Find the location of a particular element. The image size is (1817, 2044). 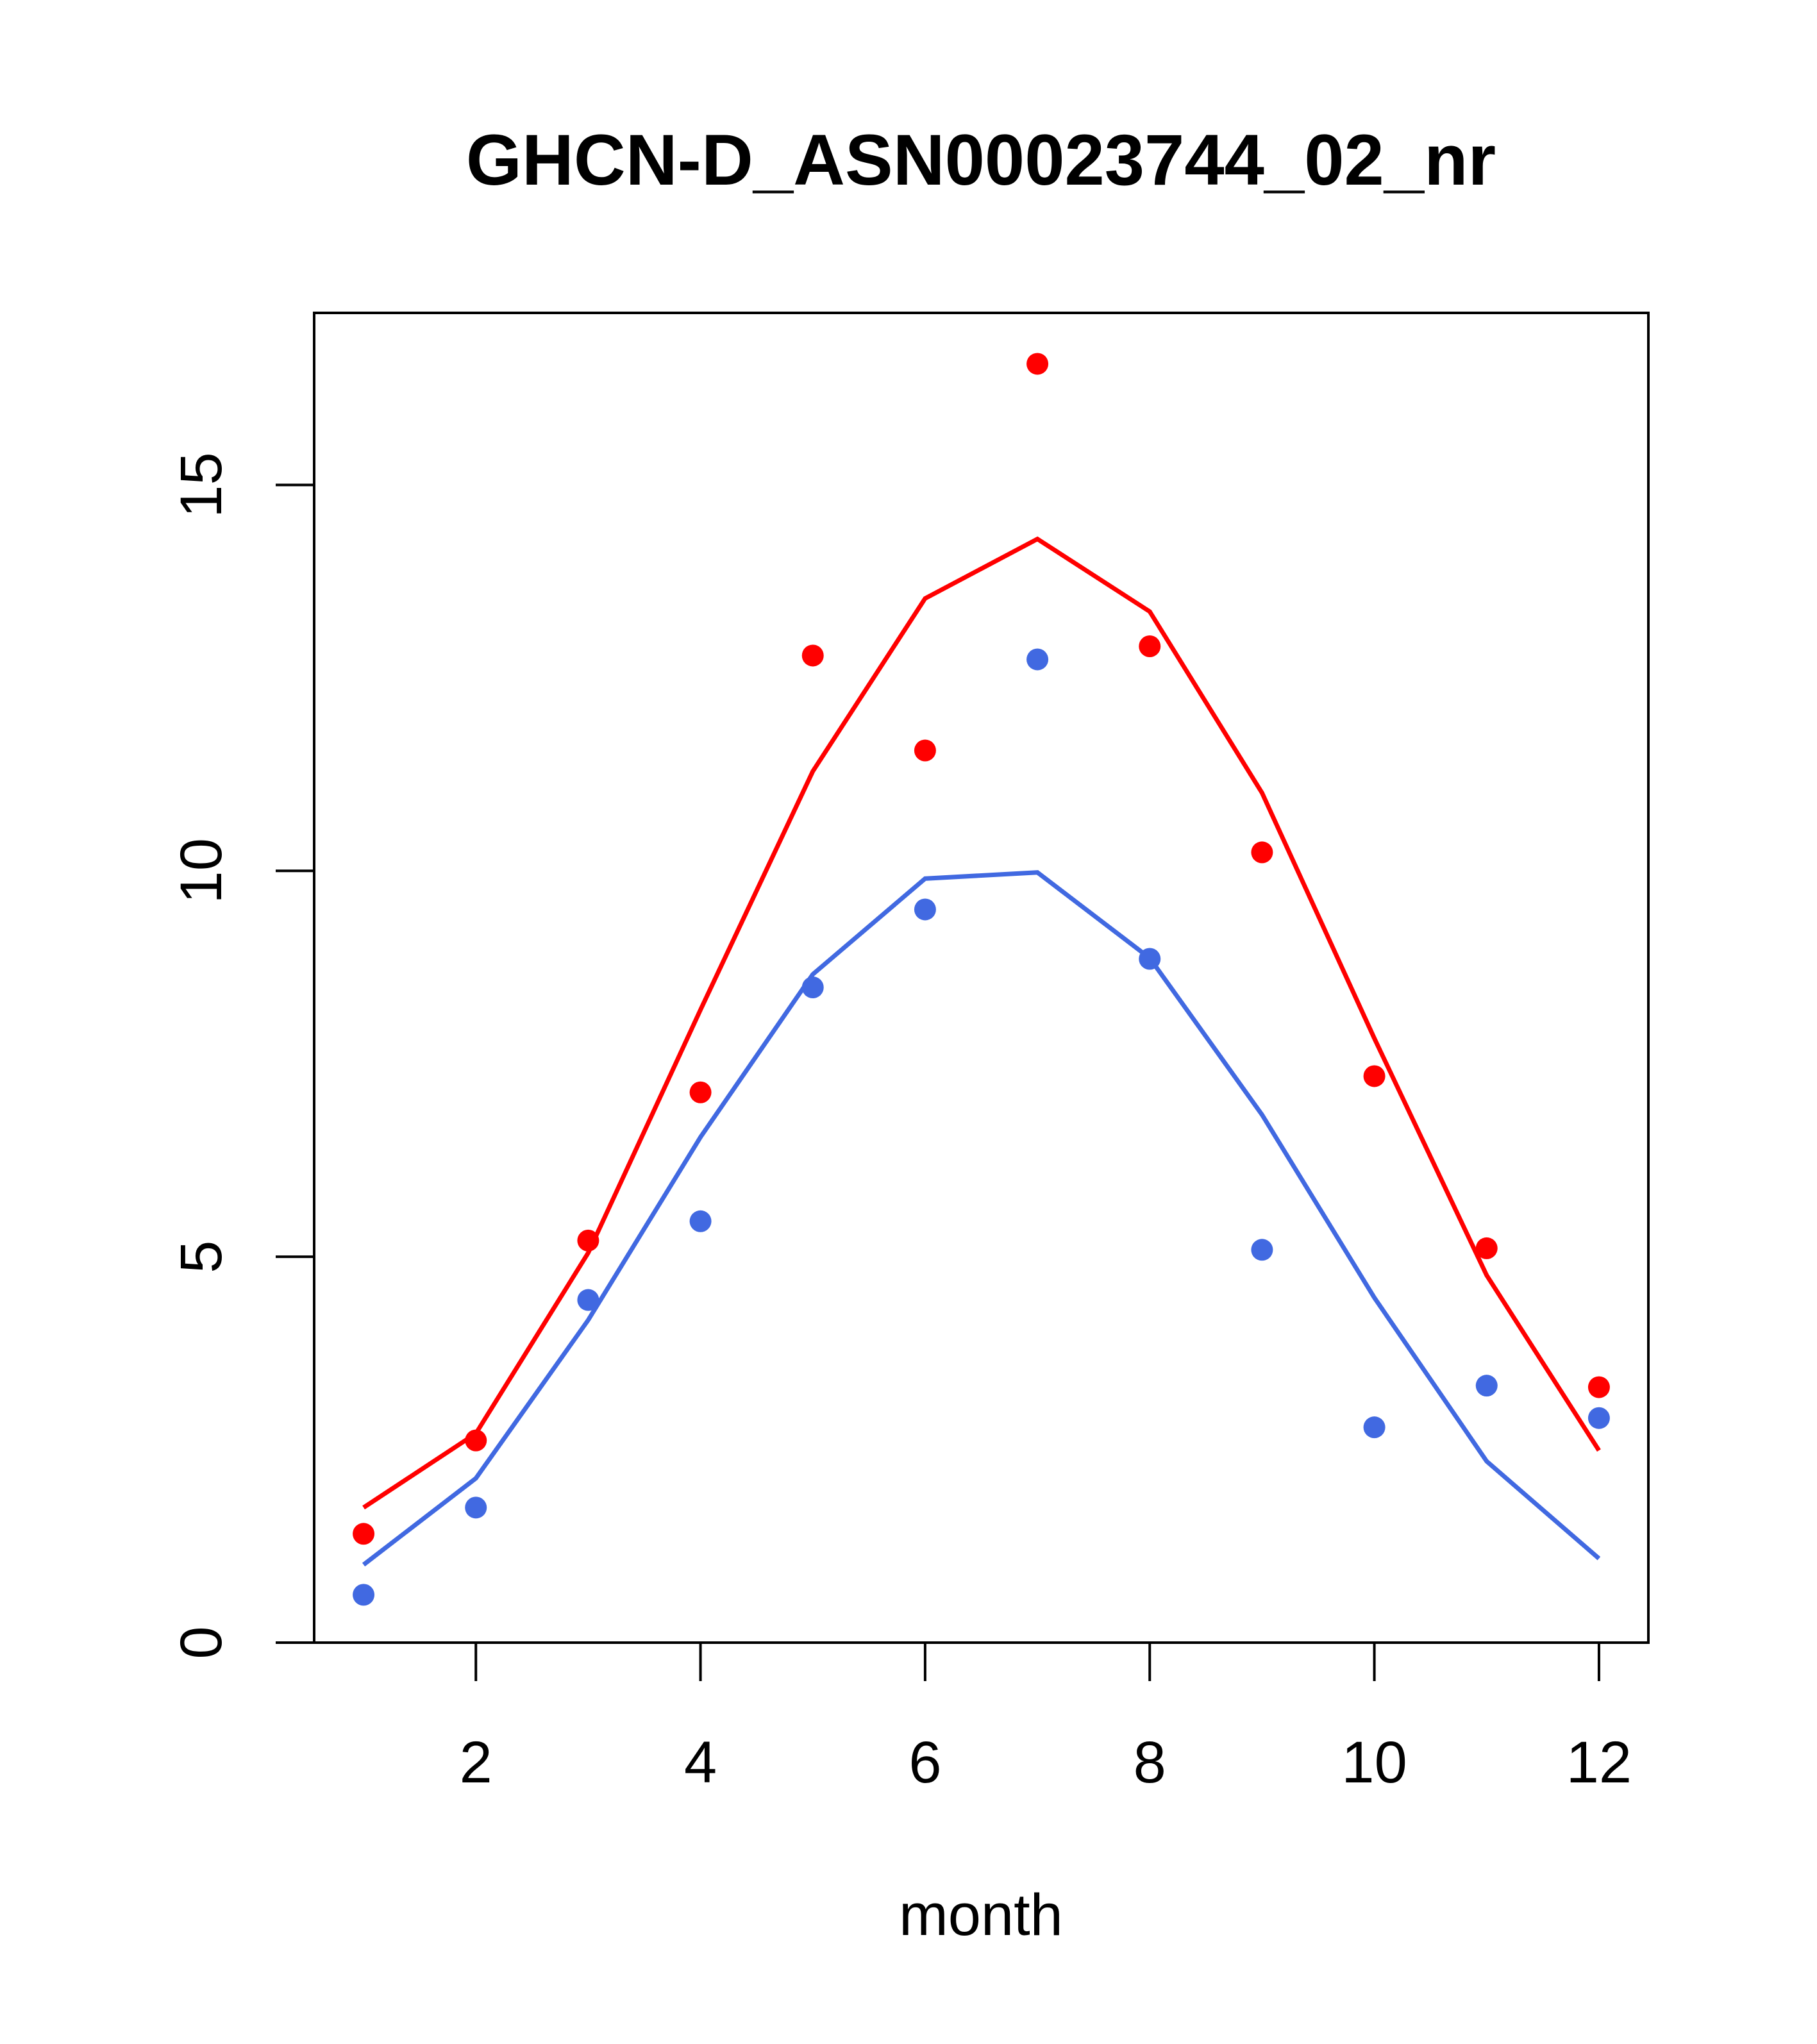

x-tick-label: 6 is located at coordinates (924, 1763).